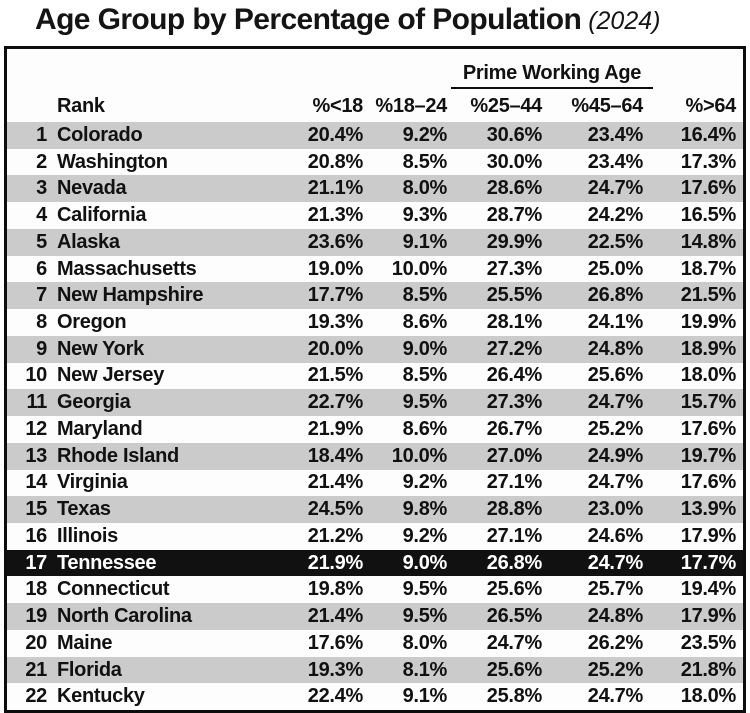 The height and width of the screenshot is (713, 750). Describe the element at coordinates (425, 509) in the screenshot. I see `value-18-24: 9.8%` at that location.